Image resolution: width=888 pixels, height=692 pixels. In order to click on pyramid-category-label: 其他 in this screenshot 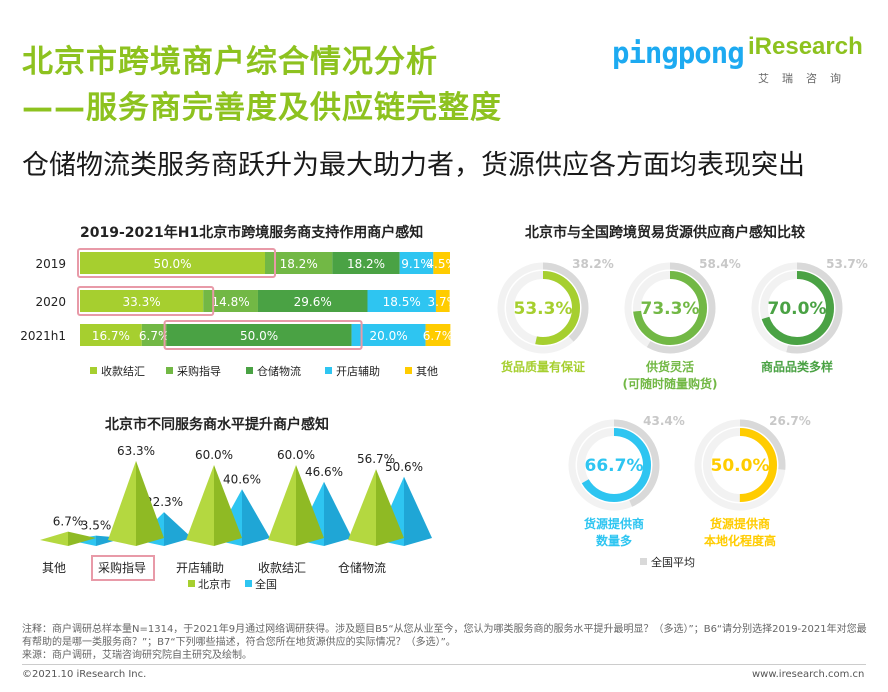, I will do `click(54, 568)`.